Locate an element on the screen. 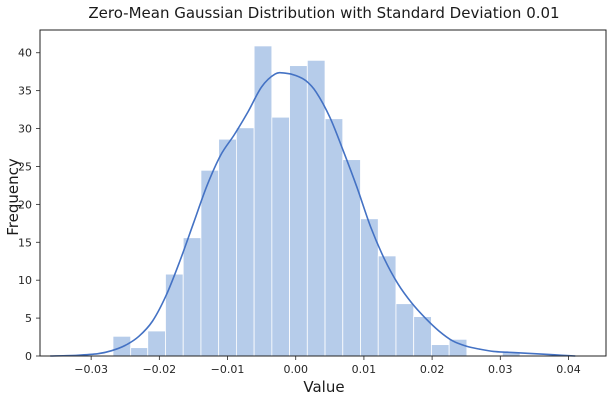  y-tick-label: 25 is located at coordinates (25, 166).